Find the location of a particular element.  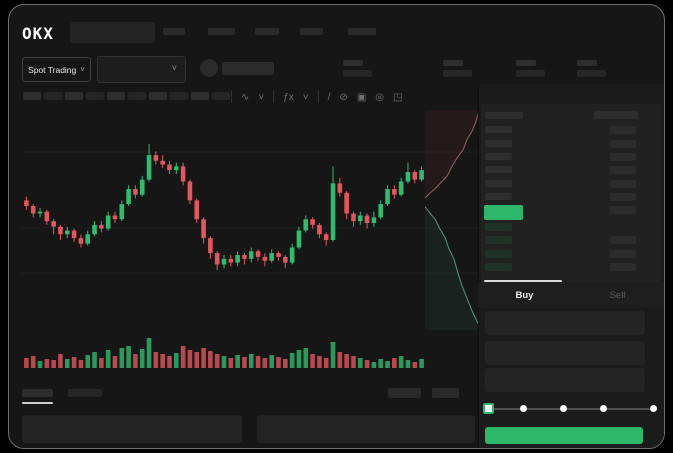

depth-ask-line is located at coordinates (451, 156).